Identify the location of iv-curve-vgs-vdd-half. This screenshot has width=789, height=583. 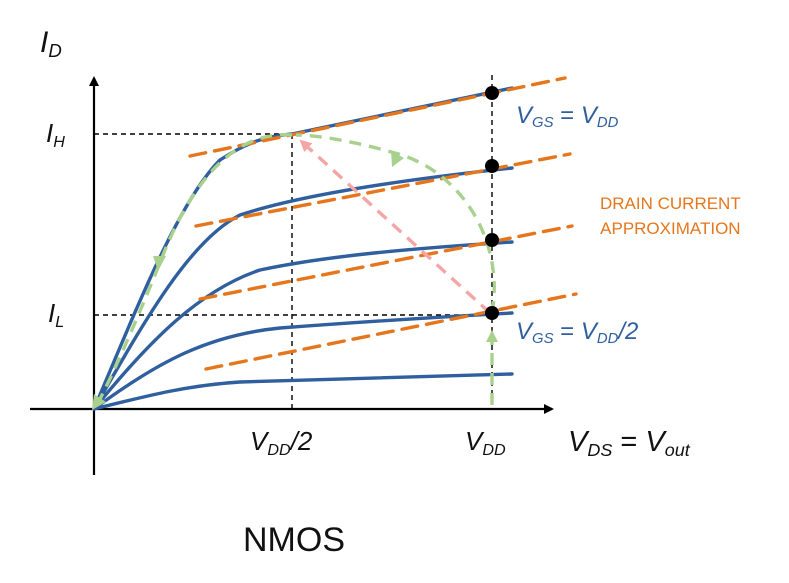
(303, 361).